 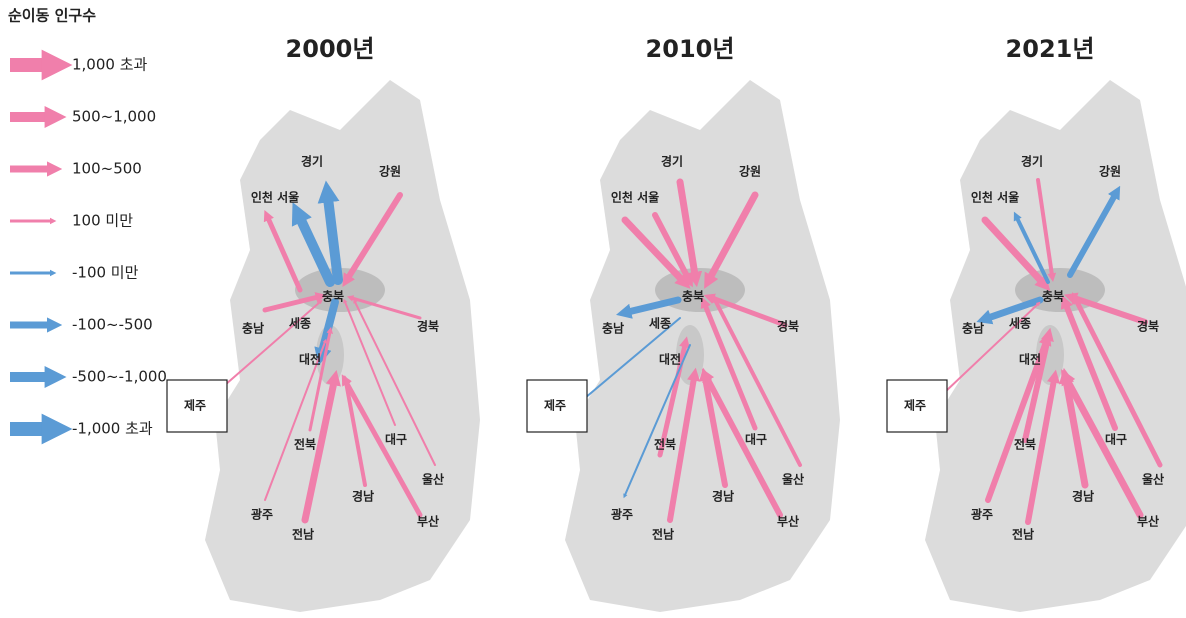 I want to click on legend-label: 100 미만, so click(x=102, y=221).